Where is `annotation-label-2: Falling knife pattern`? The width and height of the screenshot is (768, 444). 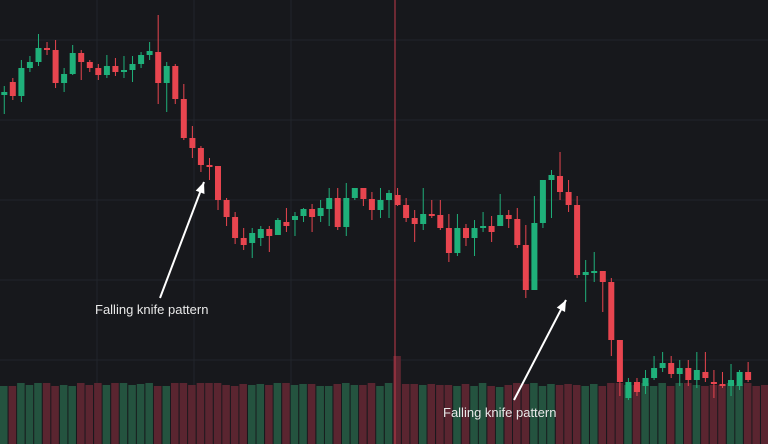 annotation-label-2: Falling knife pattern is located at coordinates (500, 412).